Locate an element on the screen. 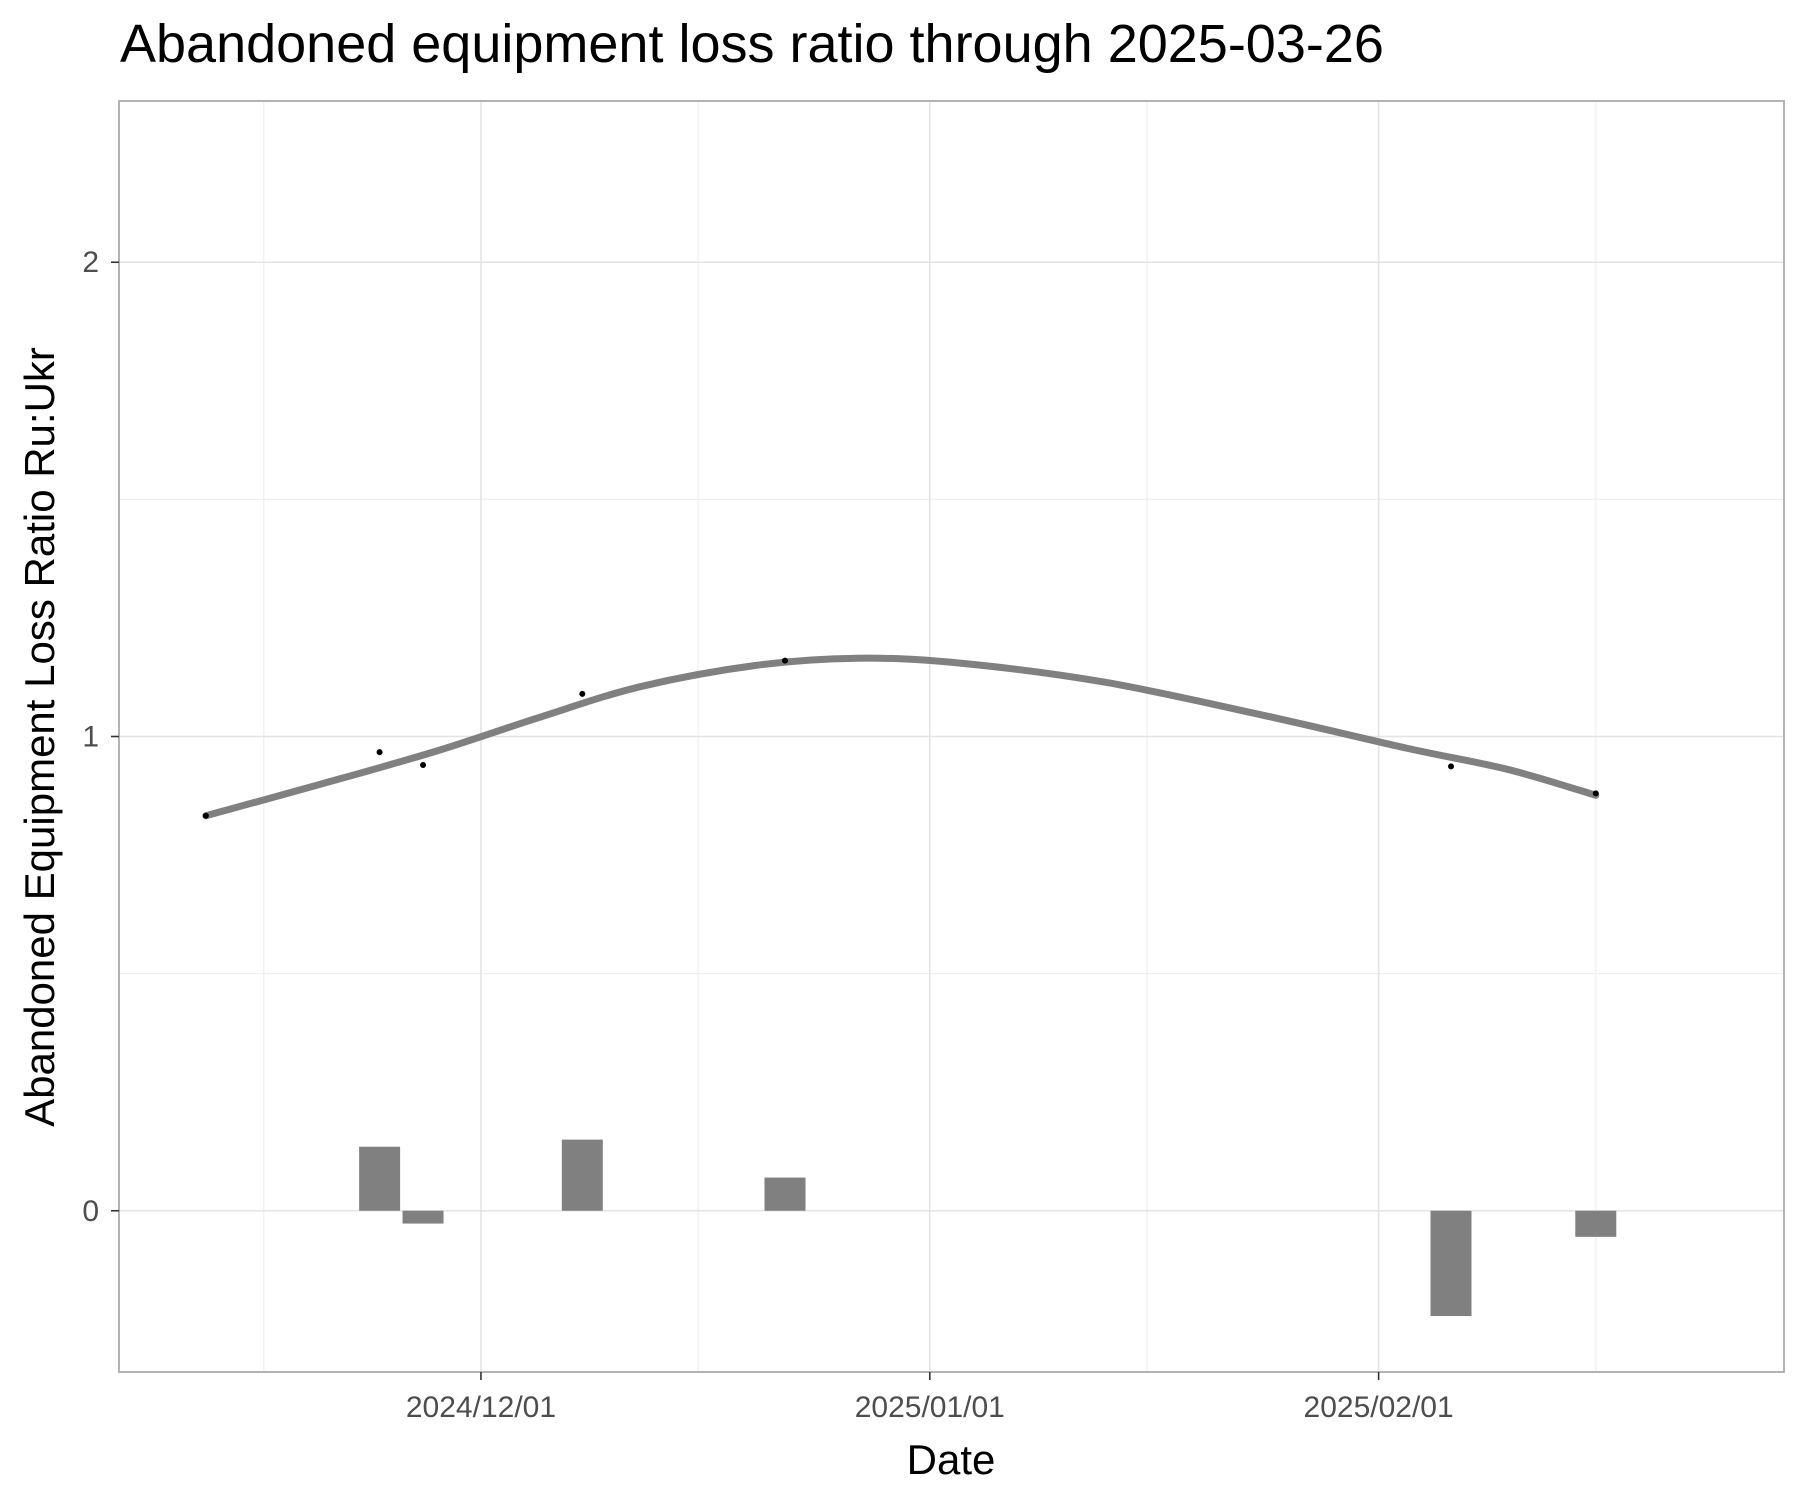 The width and height of the screenshot is (1800, 1500). smooth-line-series is located at coordinates (901, 737).